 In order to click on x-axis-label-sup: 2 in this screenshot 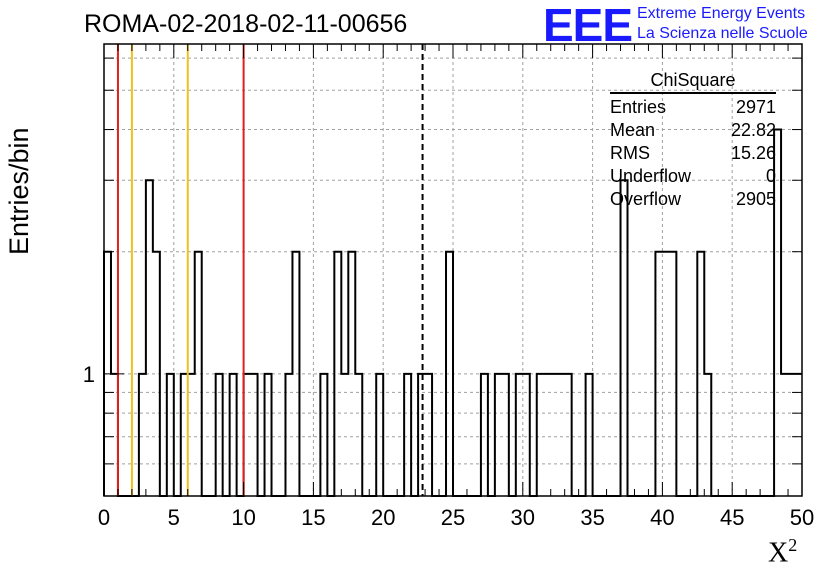, I will do `click(793, 545)`.